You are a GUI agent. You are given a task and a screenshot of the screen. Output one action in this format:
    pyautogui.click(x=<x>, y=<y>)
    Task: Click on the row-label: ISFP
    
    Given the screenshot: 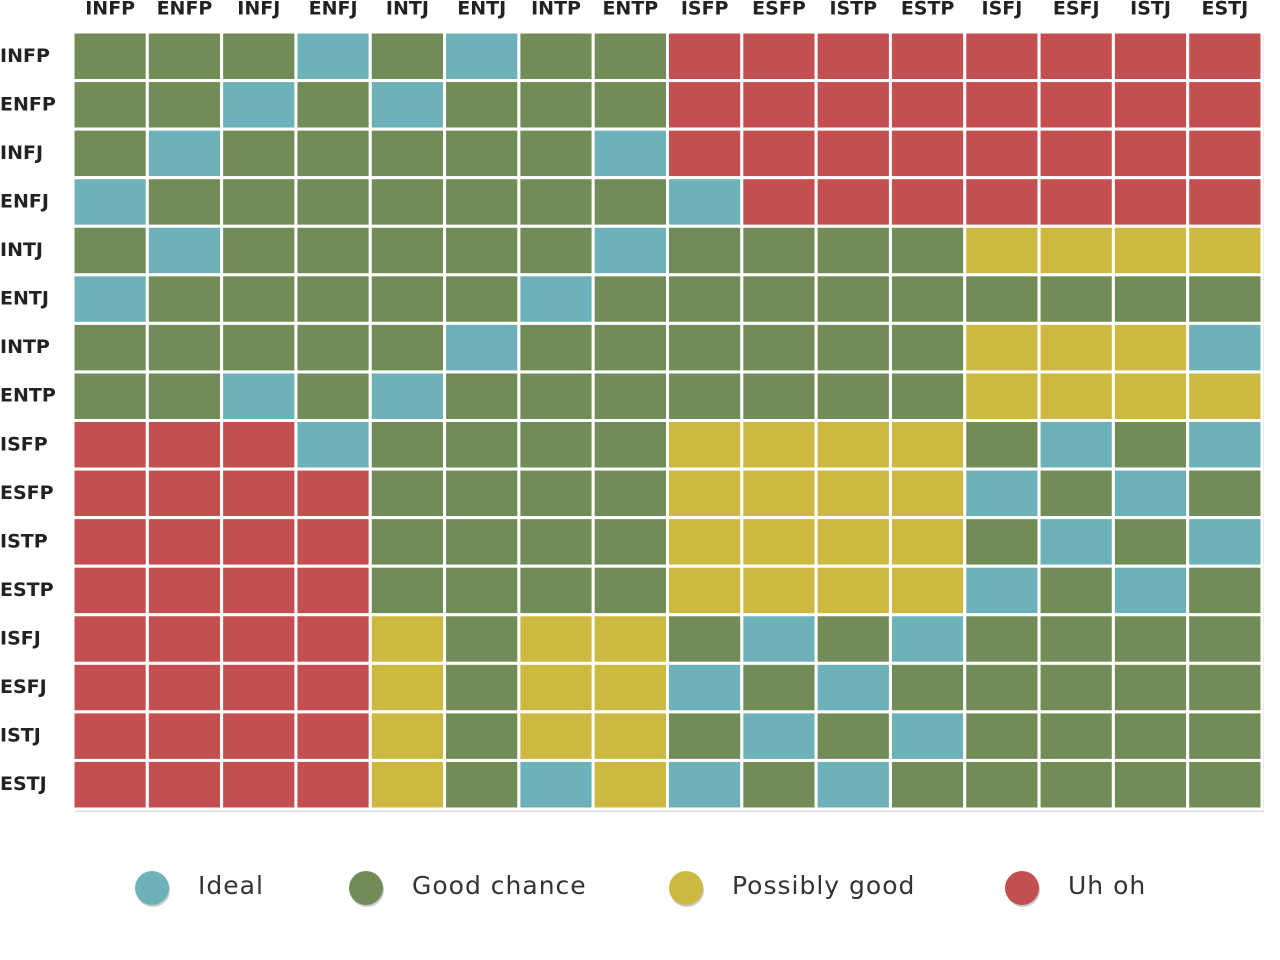 What is the action you would take?
    pyautogui.click(x=24, y=444)
    